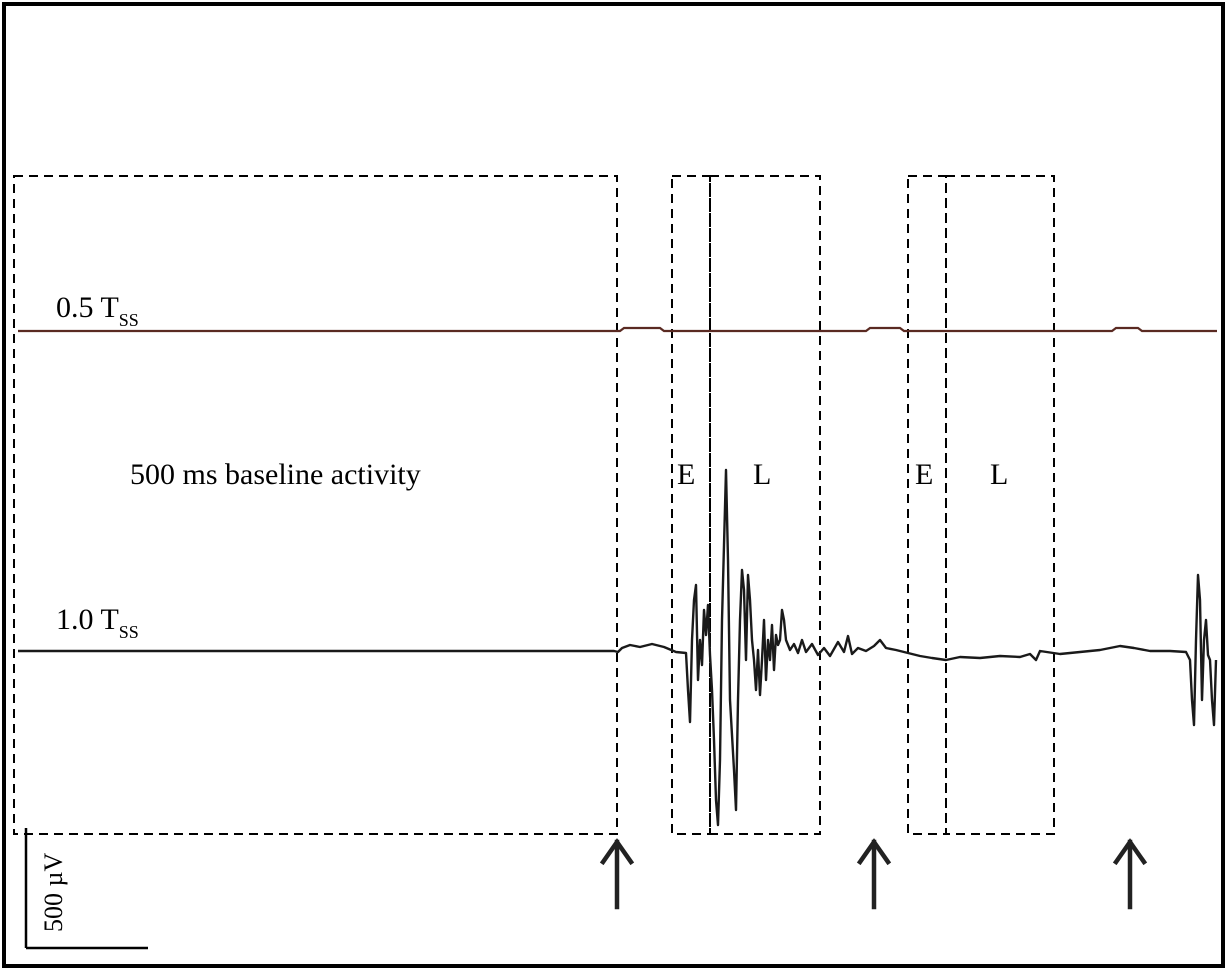  What do you see at coordinates (762, 474) in the screenshot?
I see `label-late-1: L` at bounding box center [762, 474].